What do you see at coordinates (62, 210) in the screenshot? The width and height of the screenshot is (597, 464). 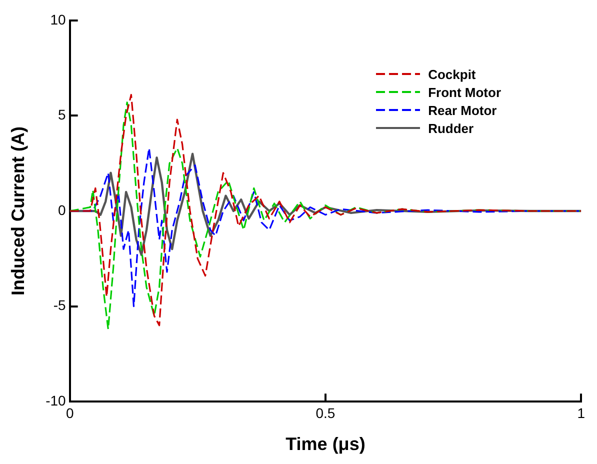 I see `y-tick-label: 0` at bounding box center [62, 210].